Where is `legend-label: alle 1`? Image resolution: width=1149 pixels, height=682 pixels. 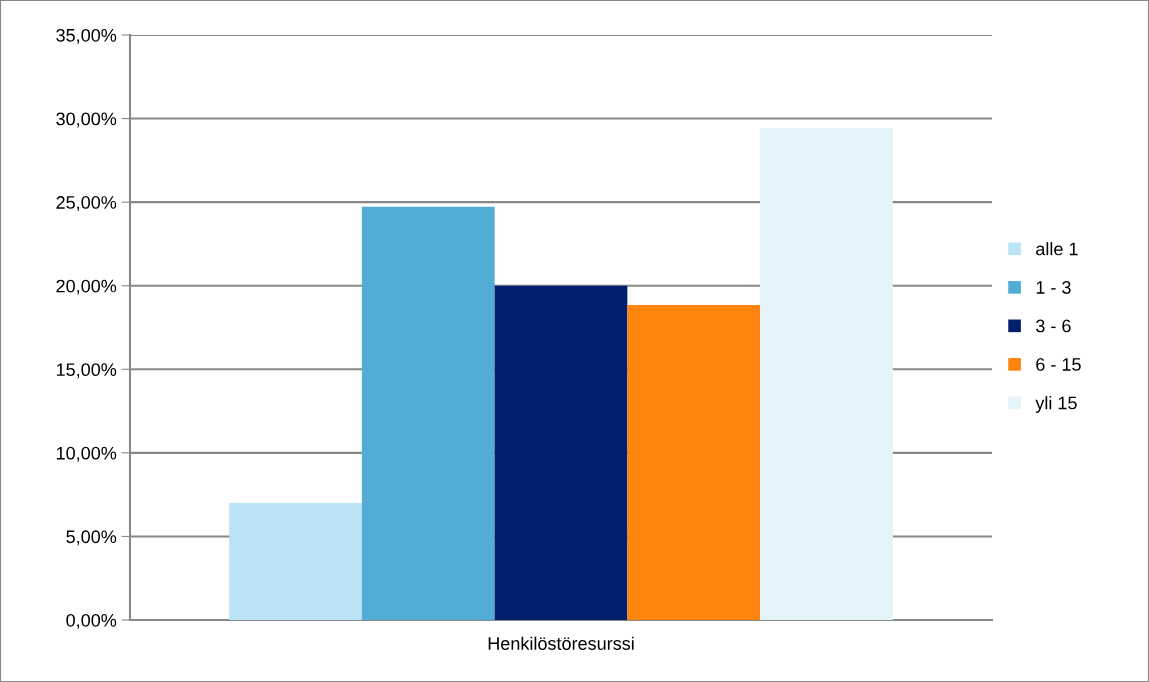
legend-label: alle 1 is located at coordinates (1057, 249).